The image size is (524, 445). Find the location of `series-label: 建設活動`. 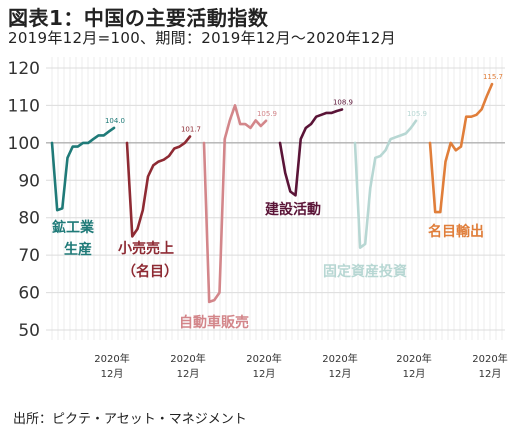

series-label: 建設活動 is located at coordinates (293, 209).